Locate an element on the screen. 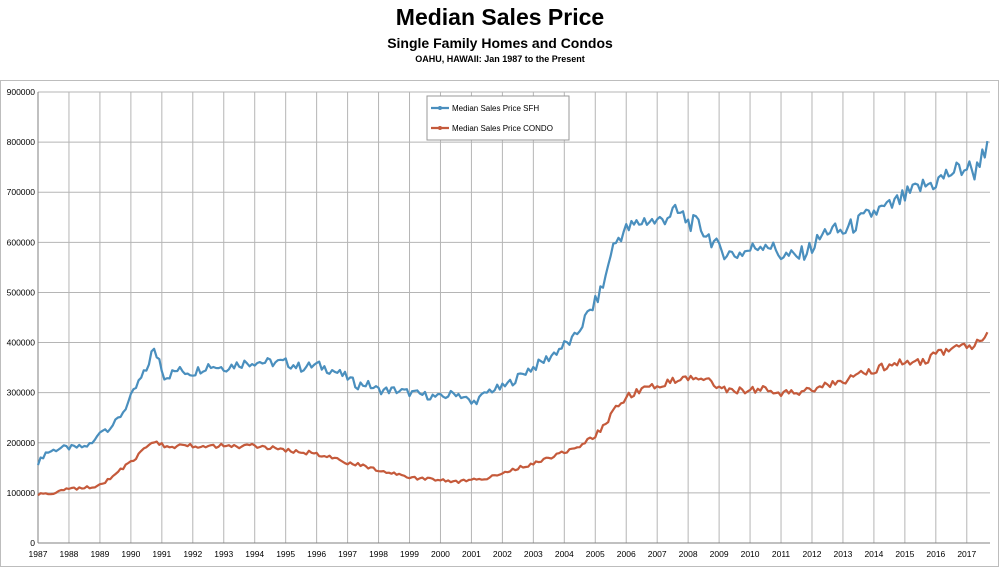 This screenshot has height=568, width=1000. x-tick-label: 2005 is located at coordinates (595, 554).